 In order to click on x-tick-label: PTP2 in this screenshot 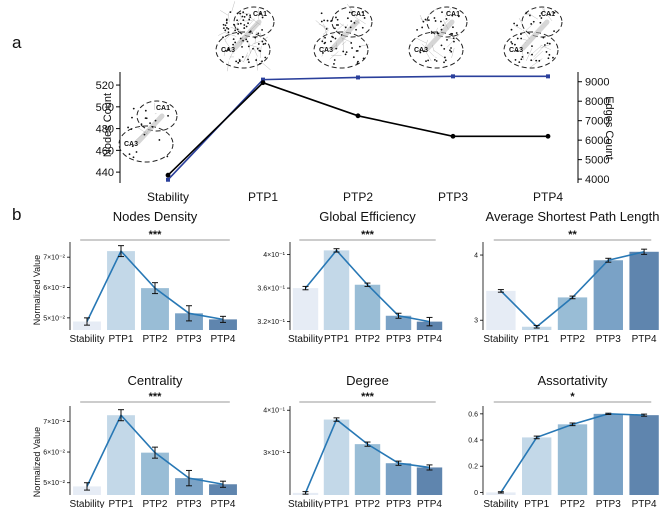, I will do `click(367, 503)`.